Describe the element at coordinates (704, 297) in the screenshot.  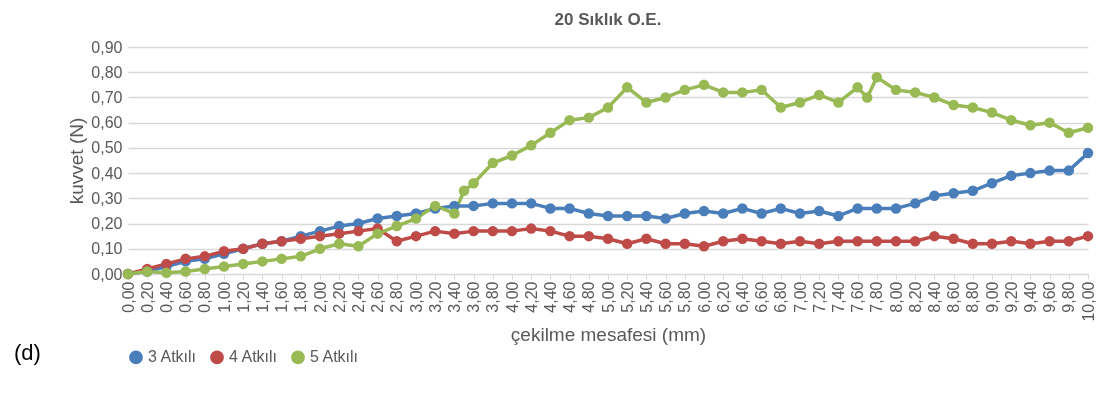
I see `x-tick-label: 6,00` at that location.